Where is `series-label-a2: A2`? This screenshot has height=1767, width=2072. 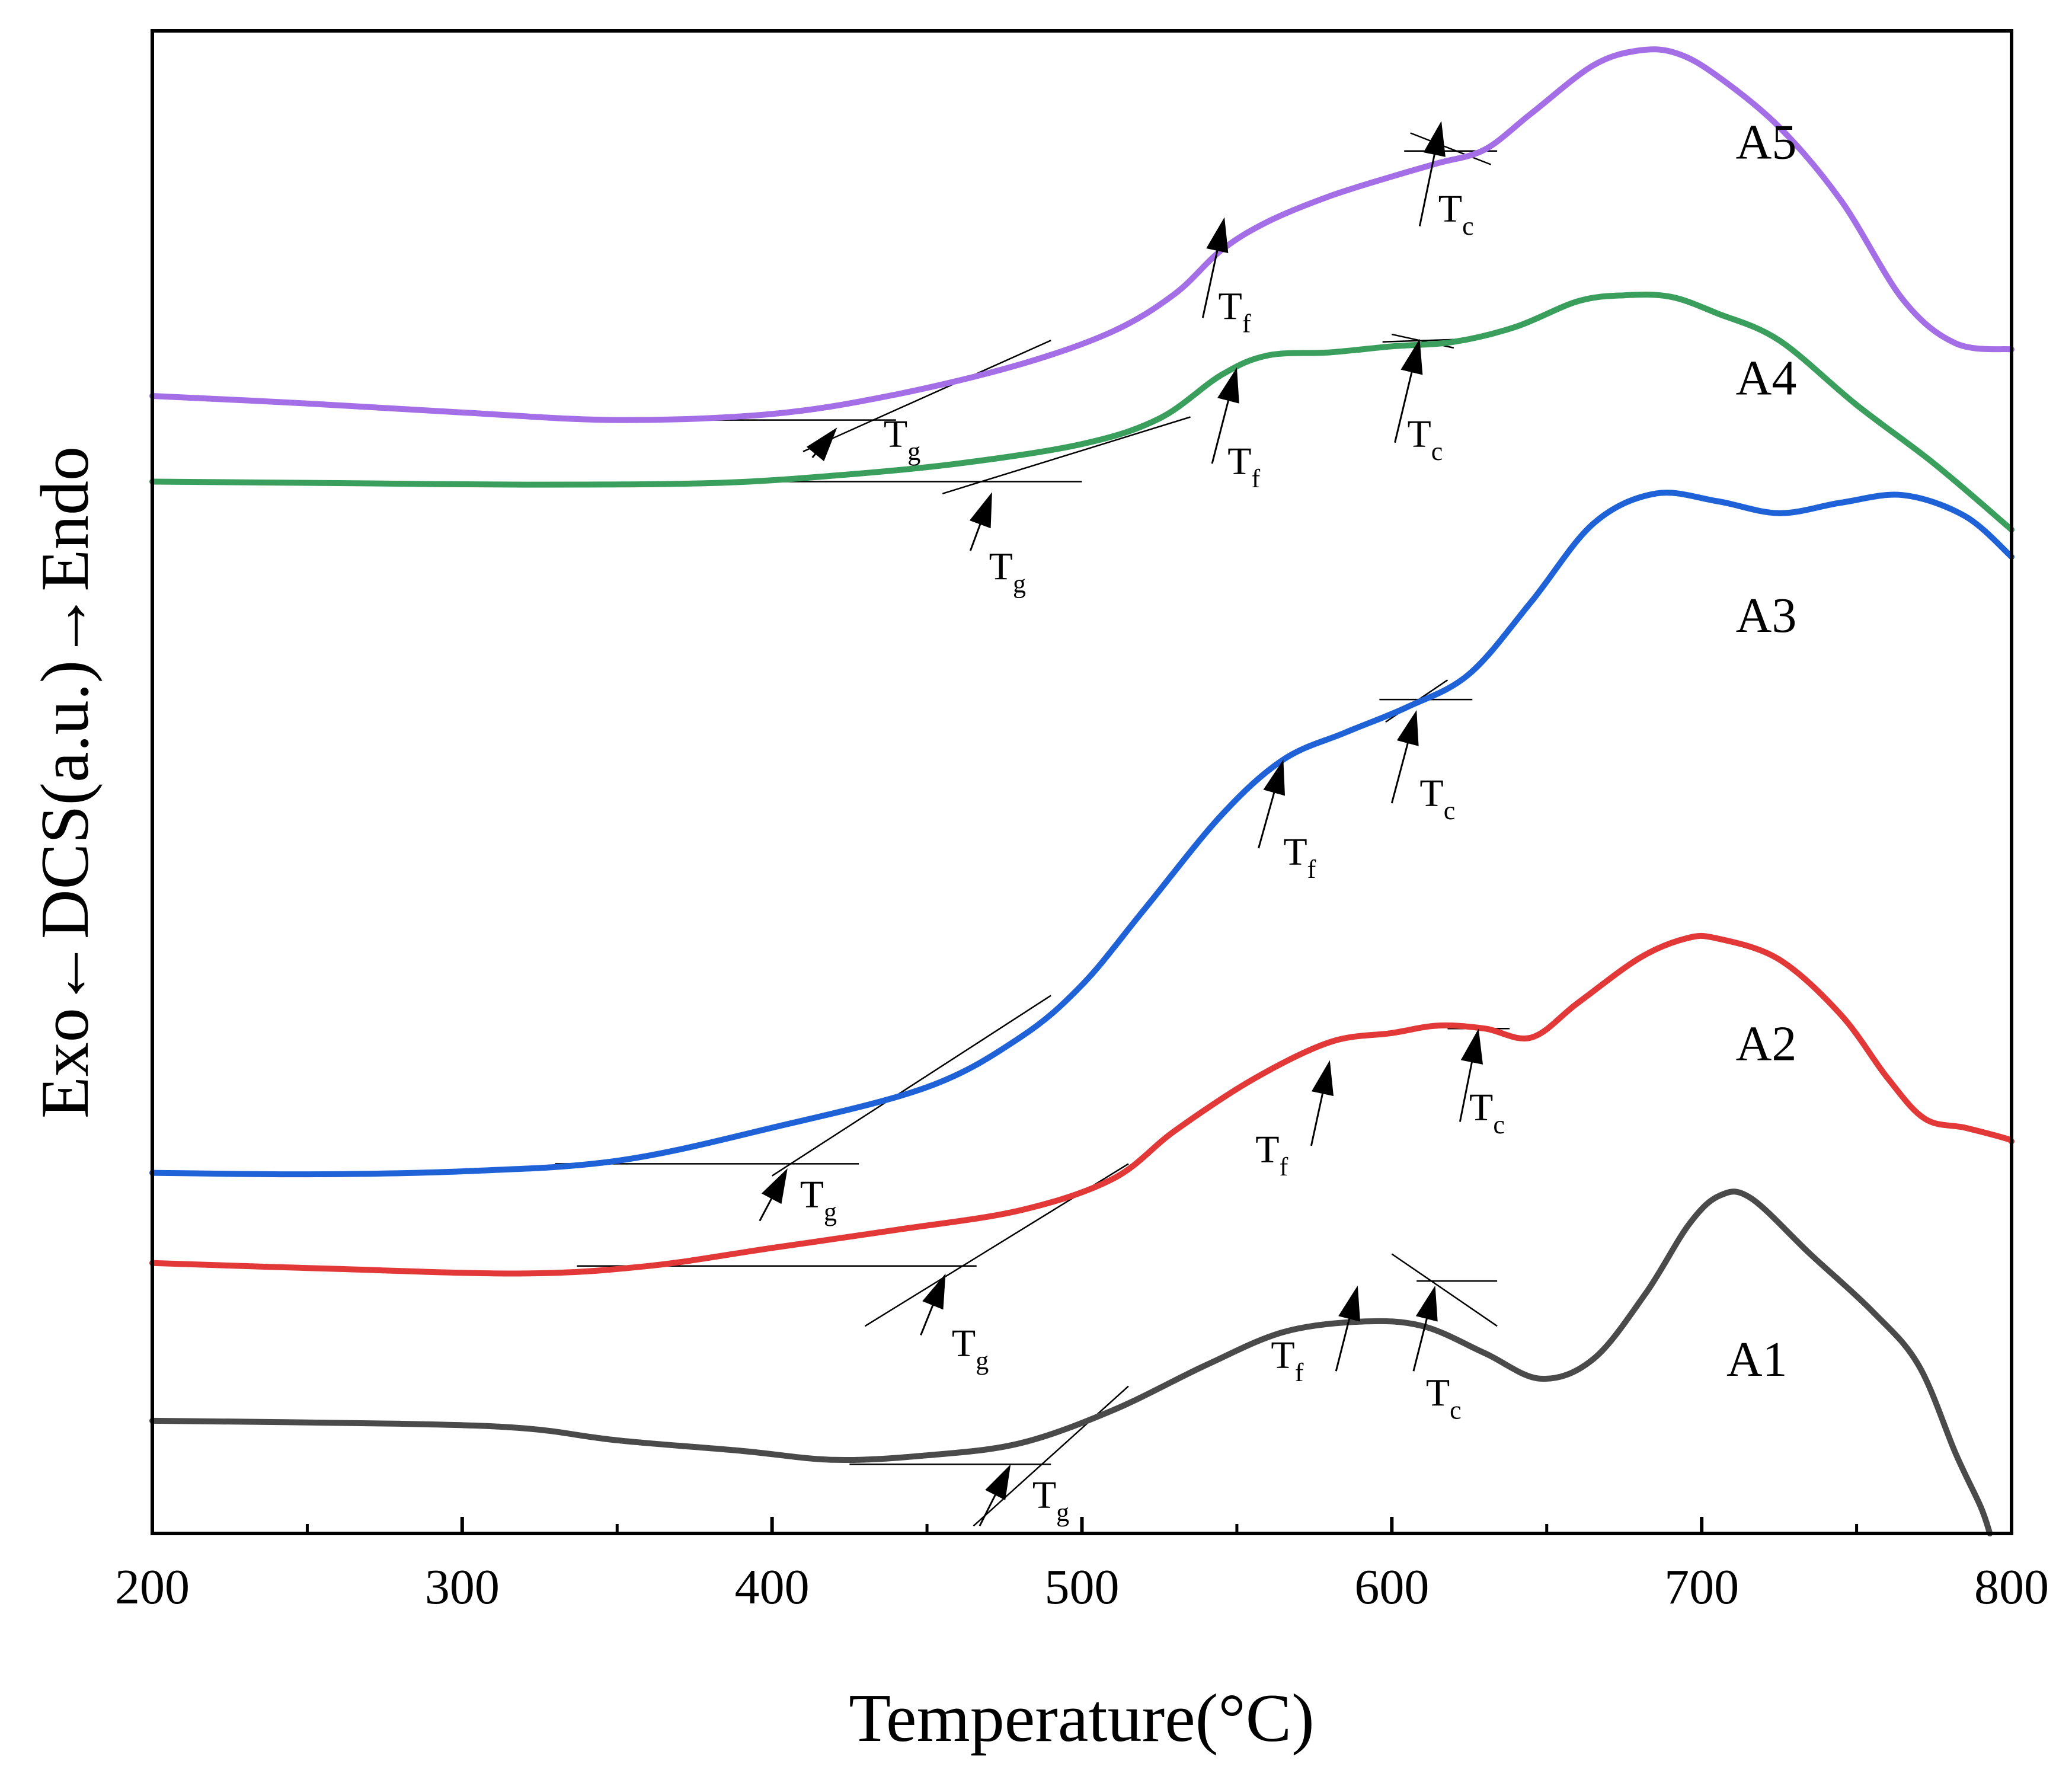
series-label-a2: A2 is located at coordinates (1766, 1043).